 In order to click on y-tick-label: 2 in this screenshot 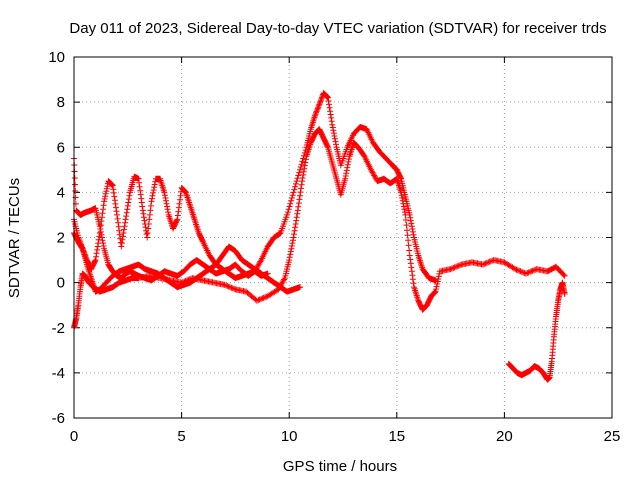, I will do `click(61, 238)`.